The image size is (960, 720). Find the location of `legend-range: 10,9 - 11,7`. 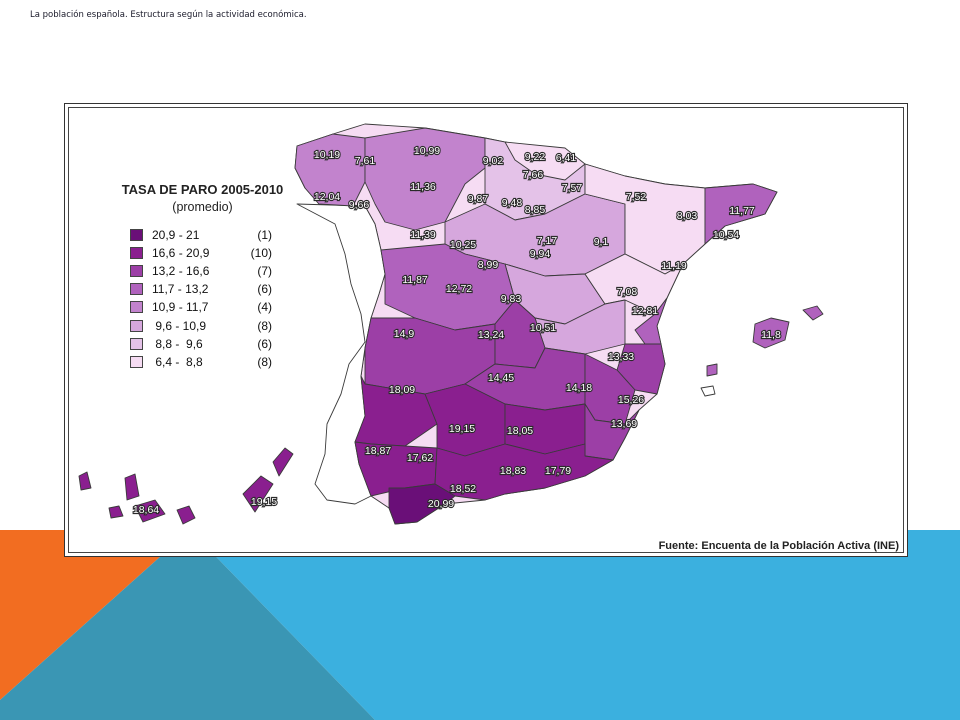

legend-range: 10,9 - 11,7 is located at coordinates (180, 307).